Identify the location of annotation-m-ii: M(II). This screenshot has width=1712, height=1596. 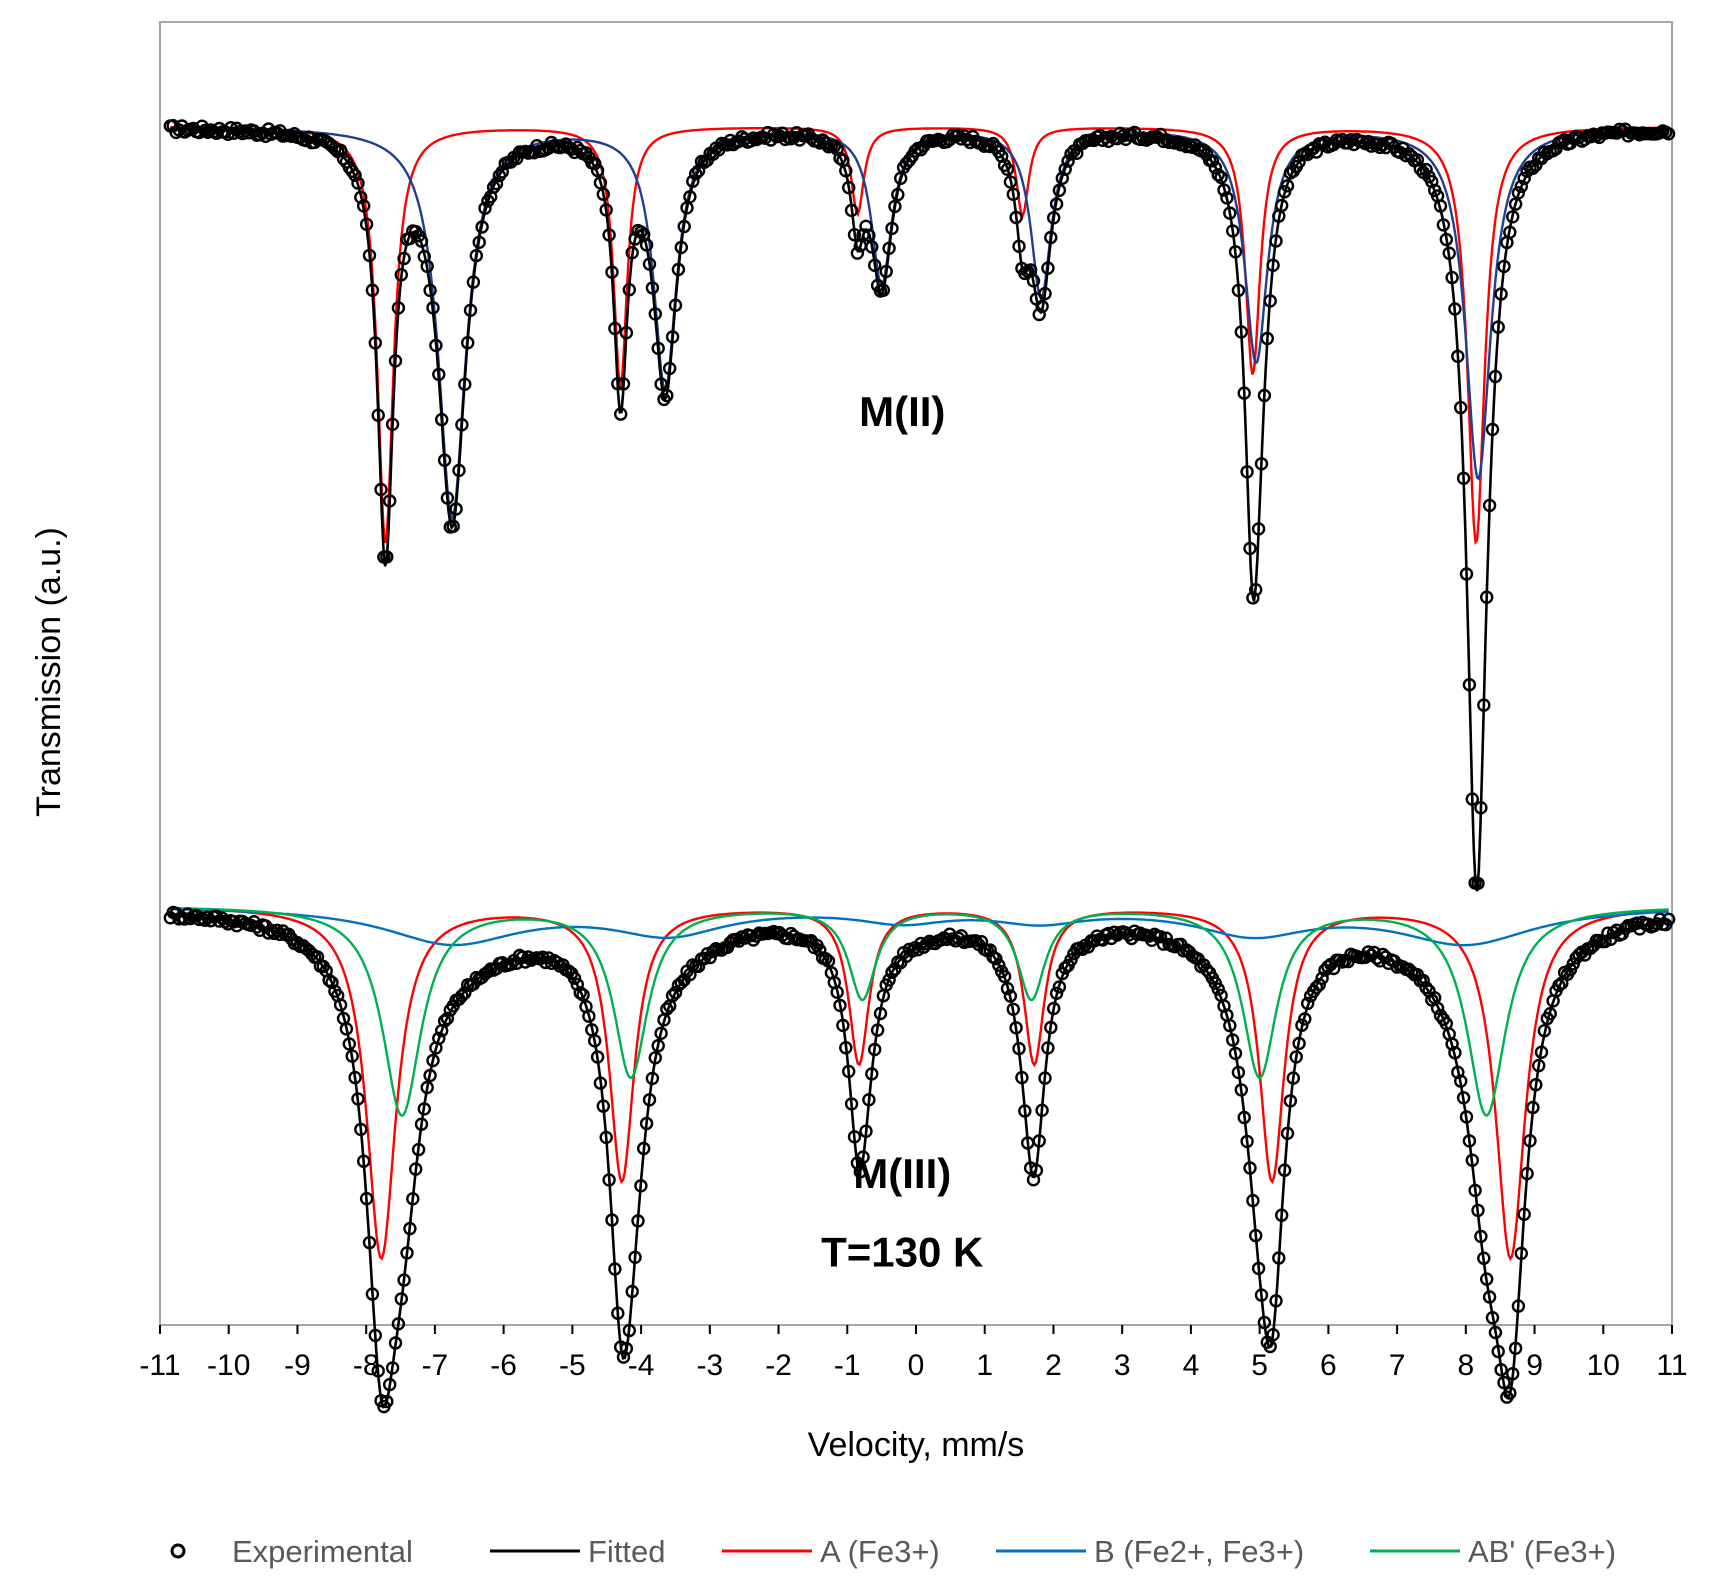
(902, 411).